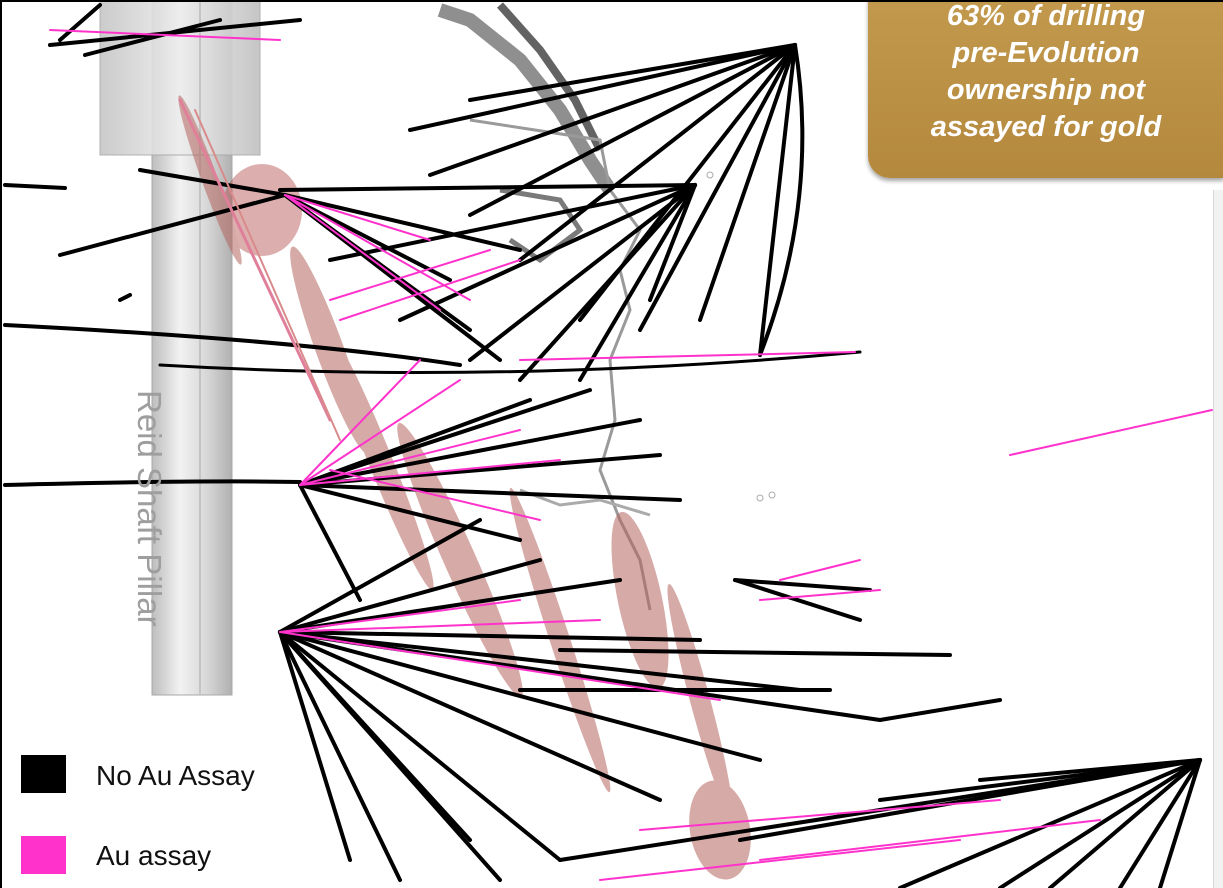 The image size is (1223, 888). I want to click on frame-border-left, so click(1, 444).